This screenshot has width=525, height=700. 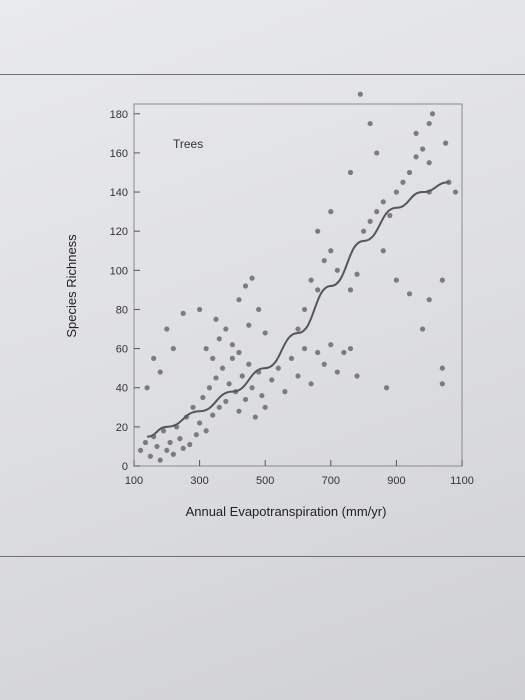 I want to click on y-tick-label: 0, so click(x=125, y=467).